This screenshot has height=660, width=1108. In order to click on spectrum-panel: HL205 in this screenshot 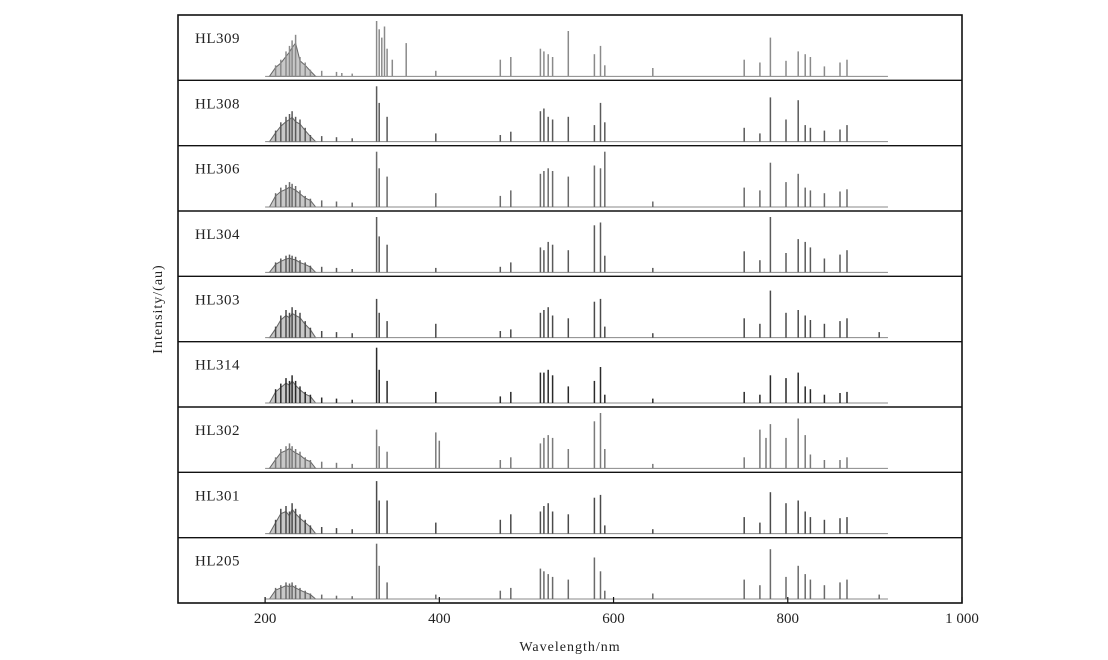, I will do `click(570, 568)`.